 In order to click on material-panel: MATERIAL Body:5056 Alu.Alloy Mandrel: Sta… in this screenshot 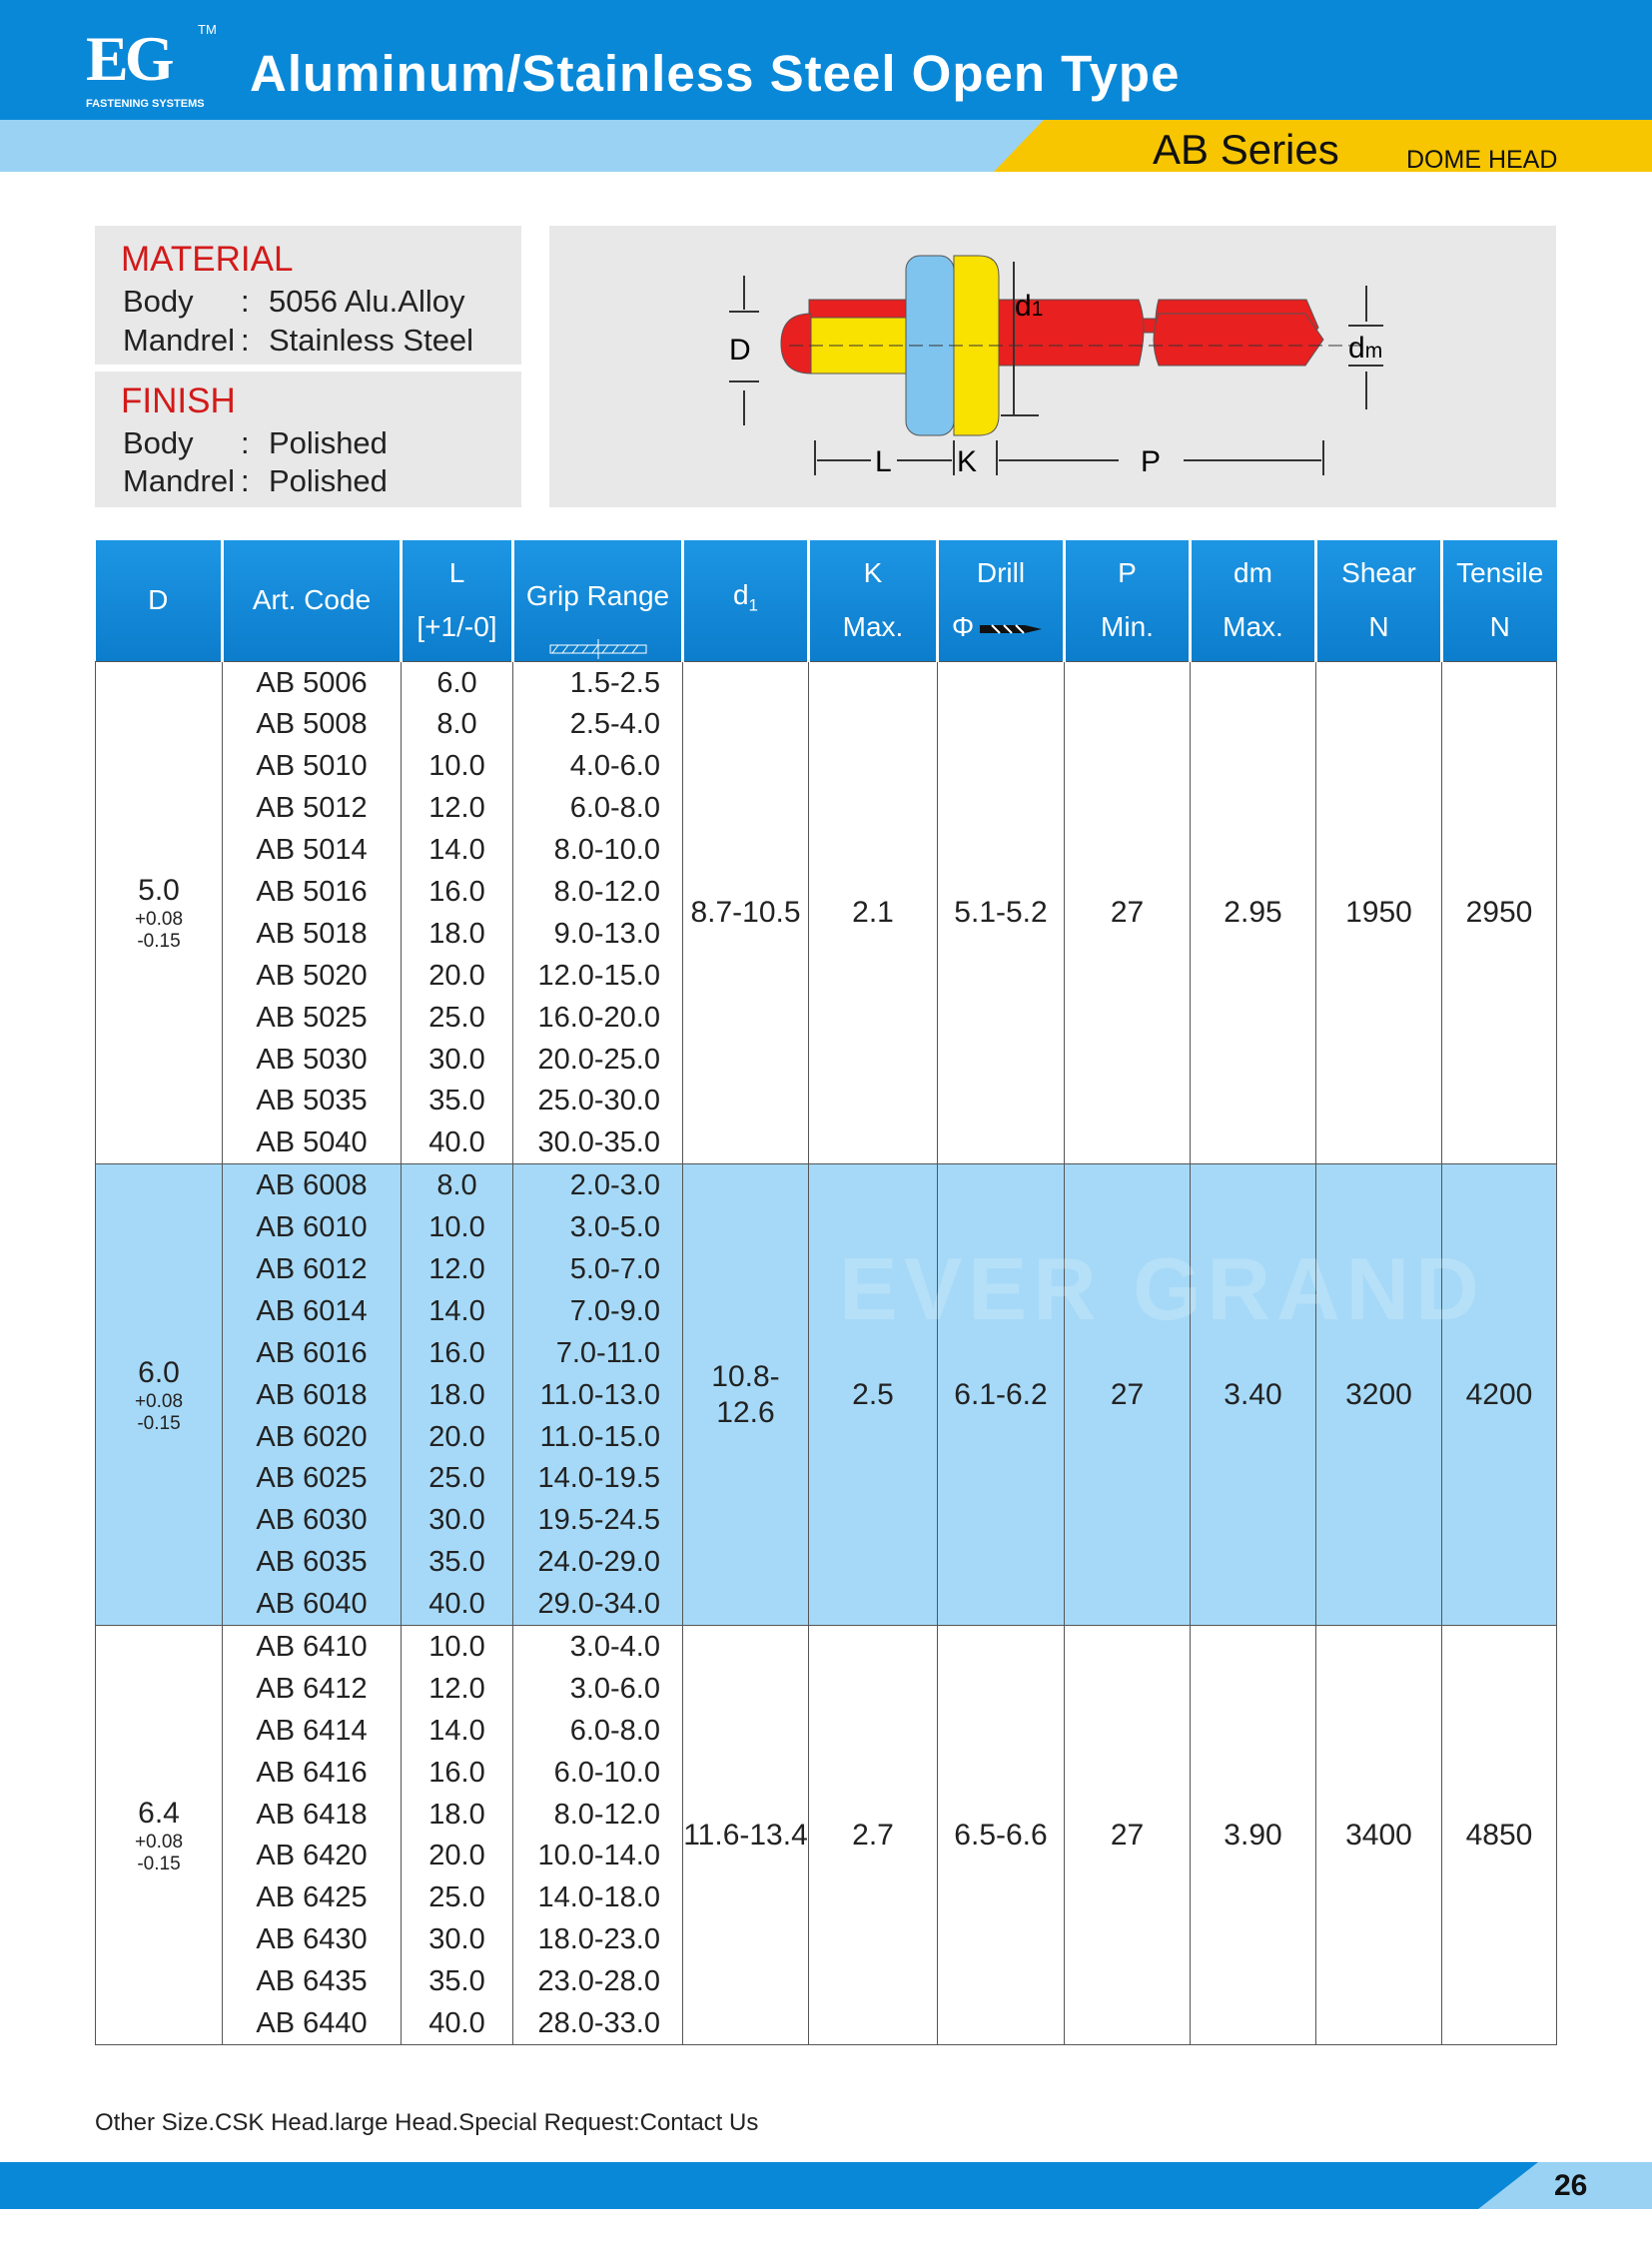, I will do `click(308, 295)`.